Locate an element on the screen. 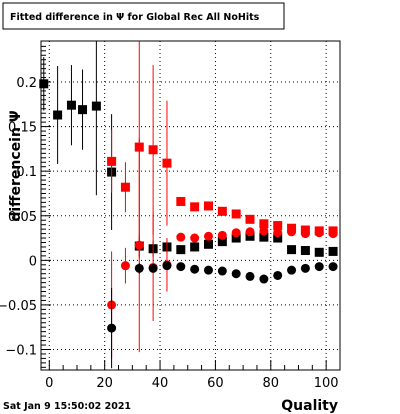  y-tick-label: −0.1 is located at coordinates (21, 350).